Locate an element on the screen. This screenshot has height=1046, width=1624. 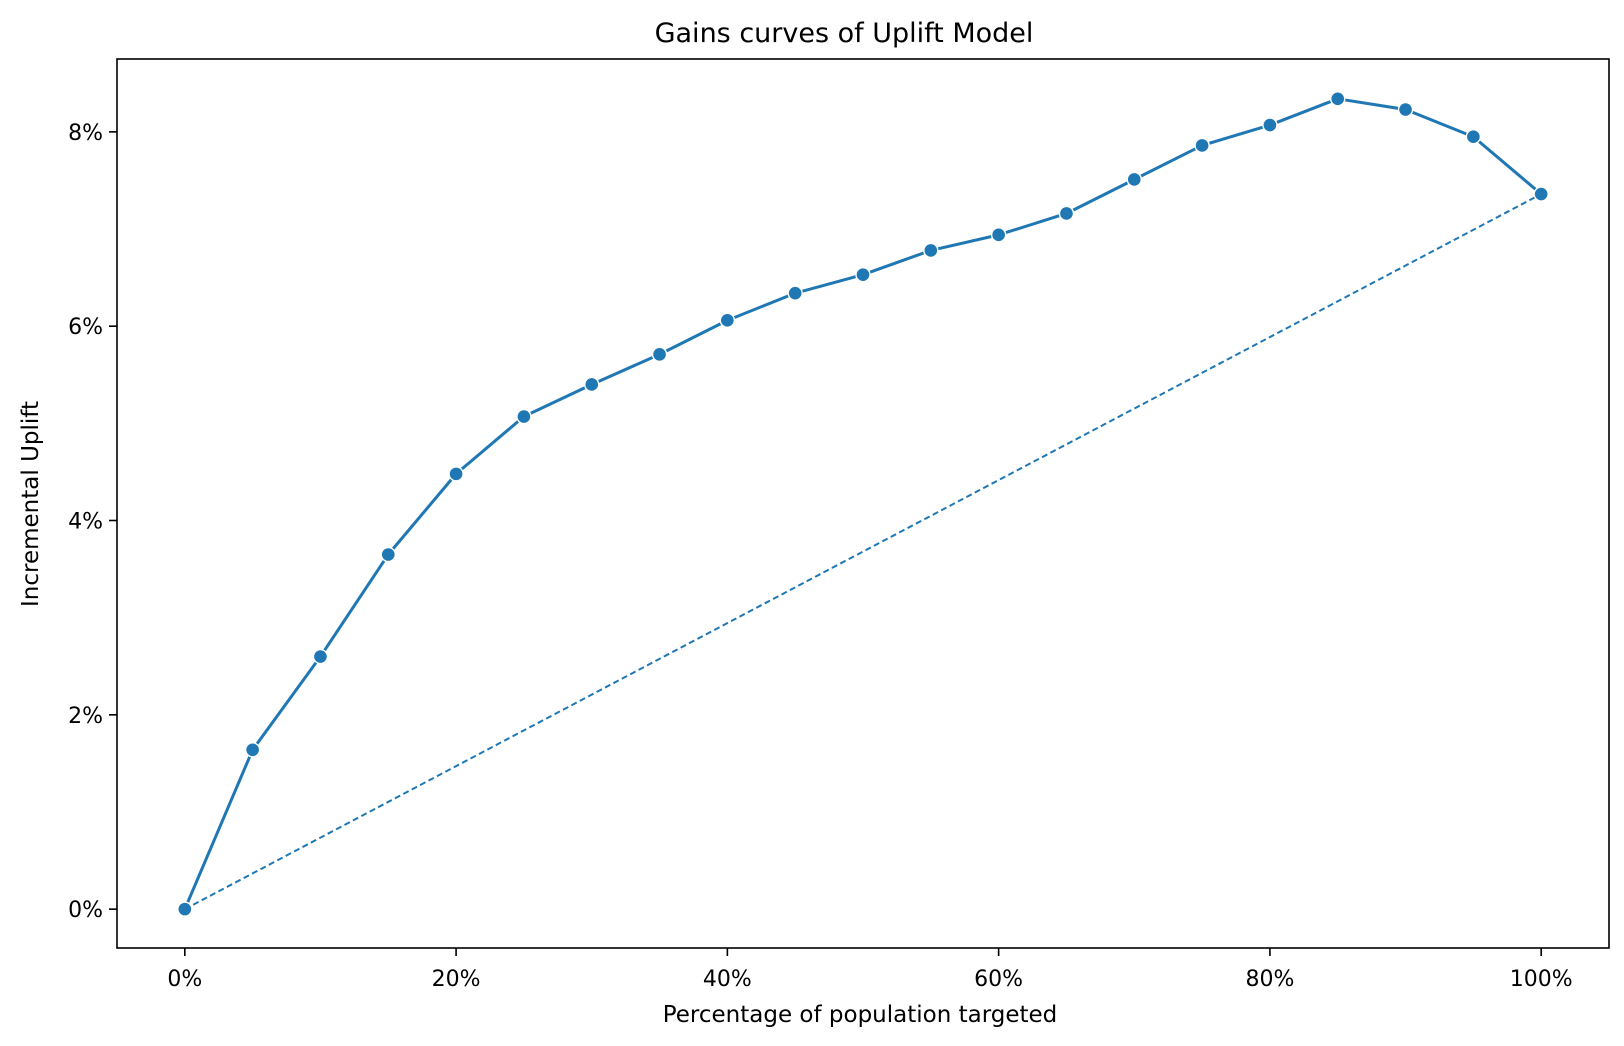
chart-title: Gains curves of Uplift Model is located at coordinates (844, 33).